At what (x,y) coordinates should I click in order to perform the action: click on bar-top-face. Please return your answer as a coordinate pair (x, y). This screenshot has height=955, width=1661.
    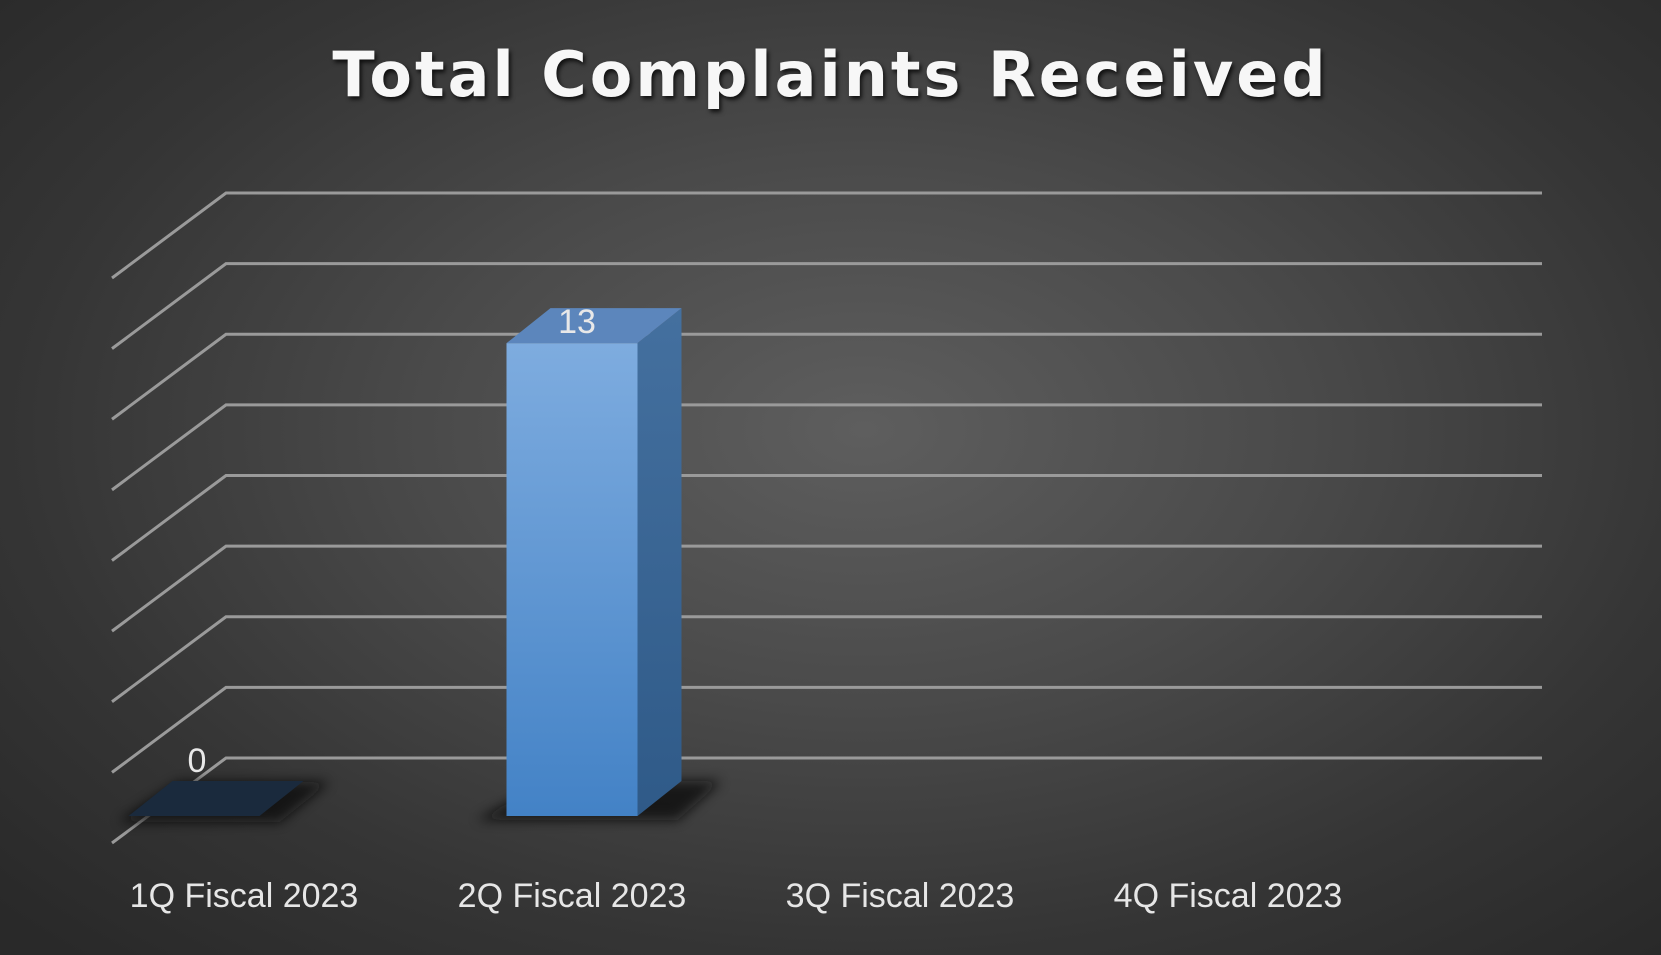
    Looking at the image, I should click on (594, 326).